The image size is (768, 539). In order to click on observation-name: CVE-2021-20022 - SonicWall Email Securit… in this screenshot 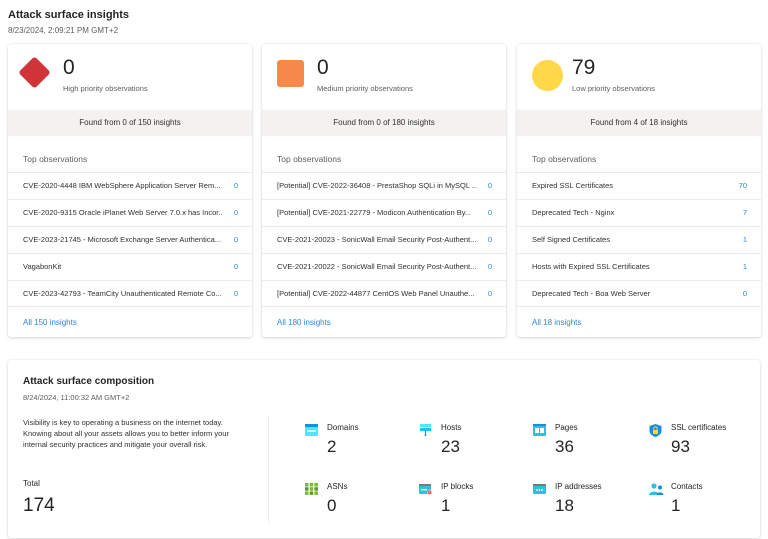, I will do `click(377, 266)`.